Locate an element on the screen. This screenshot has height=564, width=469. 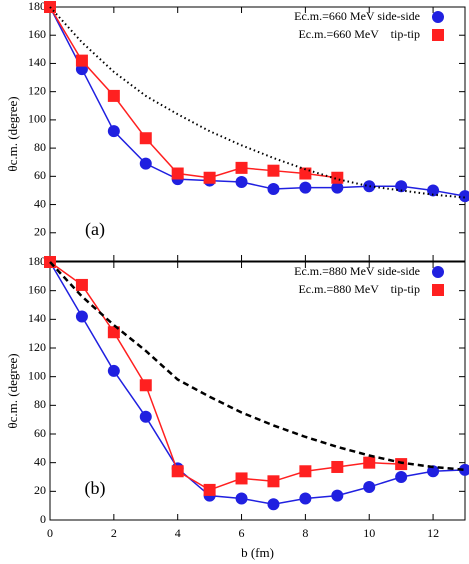
x-tick-label: 12 is located at coordinates (433, 533).